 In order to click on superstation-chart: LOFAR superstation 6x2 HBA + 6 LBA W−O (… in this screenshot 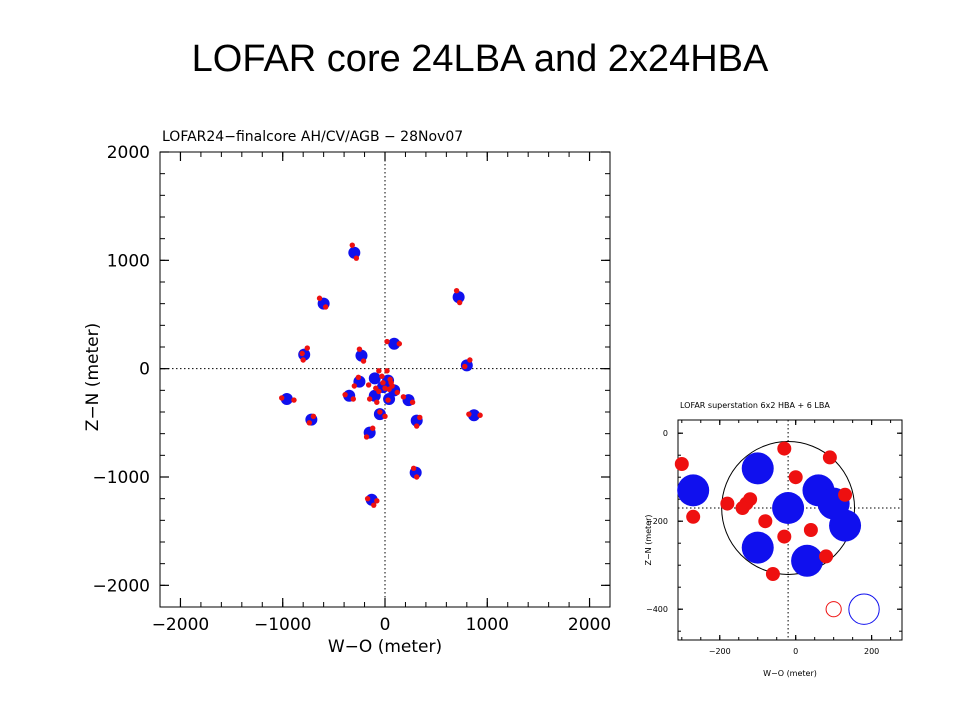, I will do `click(773, 539)`.